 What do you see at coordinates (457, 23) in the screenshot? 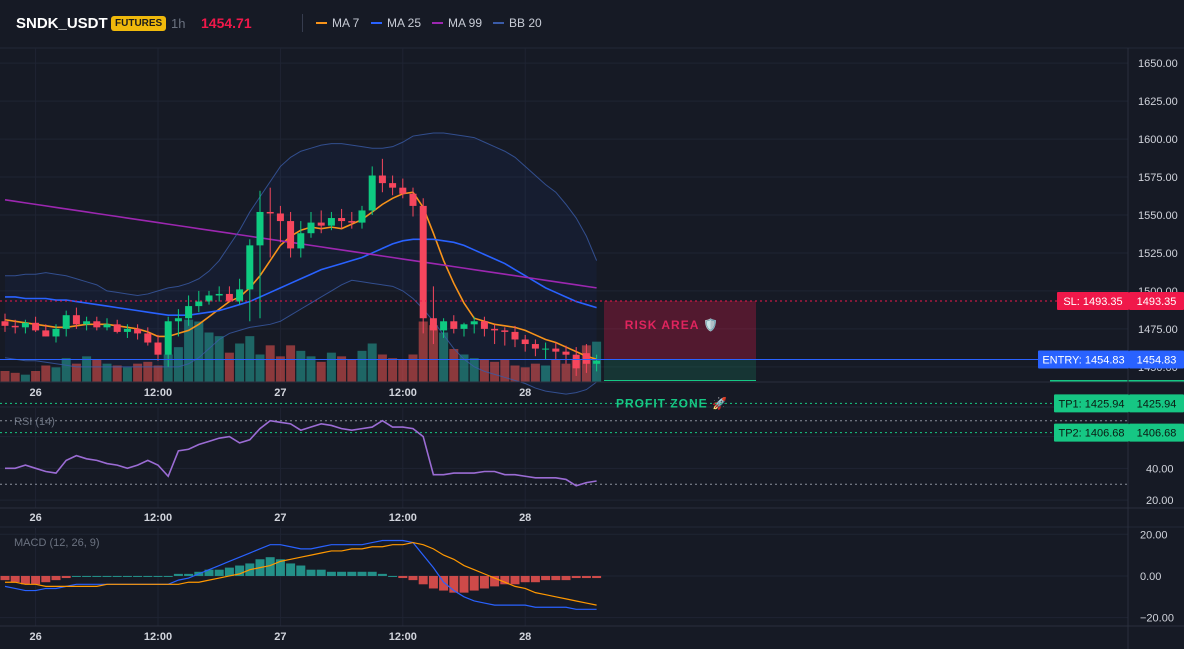
I see `legend-ma99: MA 99` at bounding box center [457, 23].